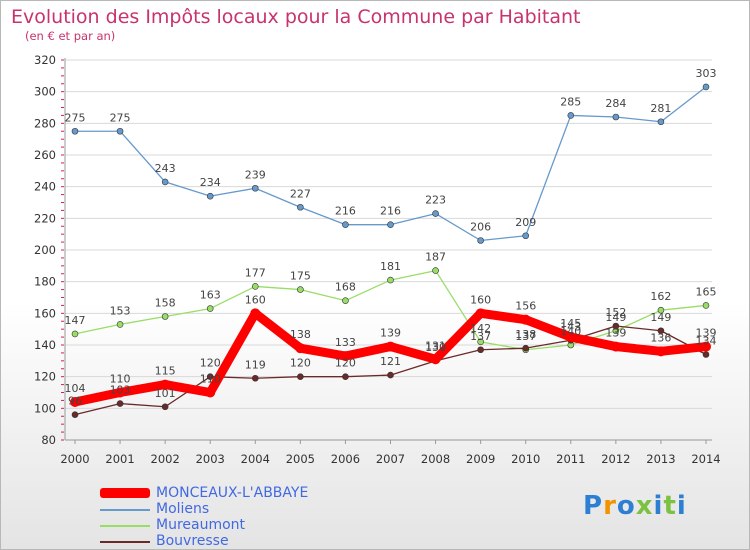 The height and width of the screenshot is (550, 750). Describe the element at coordinates (570, 101) in the screenshot. I see `data-label: 285` at that location.